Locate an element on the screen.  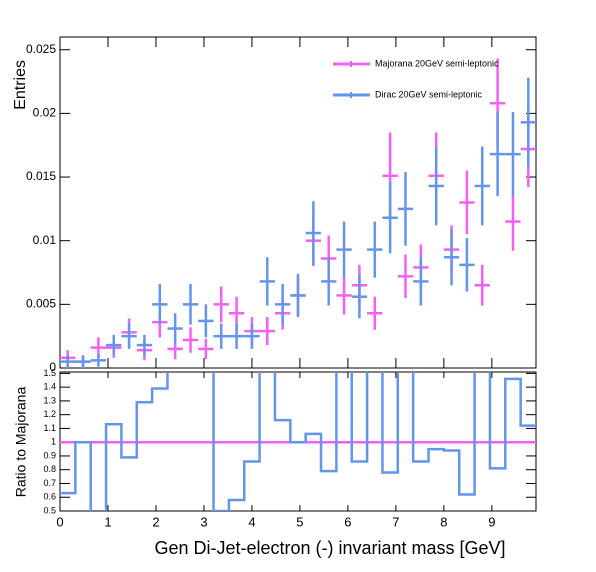
legend-label: Majorana 20GeV semi-leptonic is located at coordinates (437, 63).